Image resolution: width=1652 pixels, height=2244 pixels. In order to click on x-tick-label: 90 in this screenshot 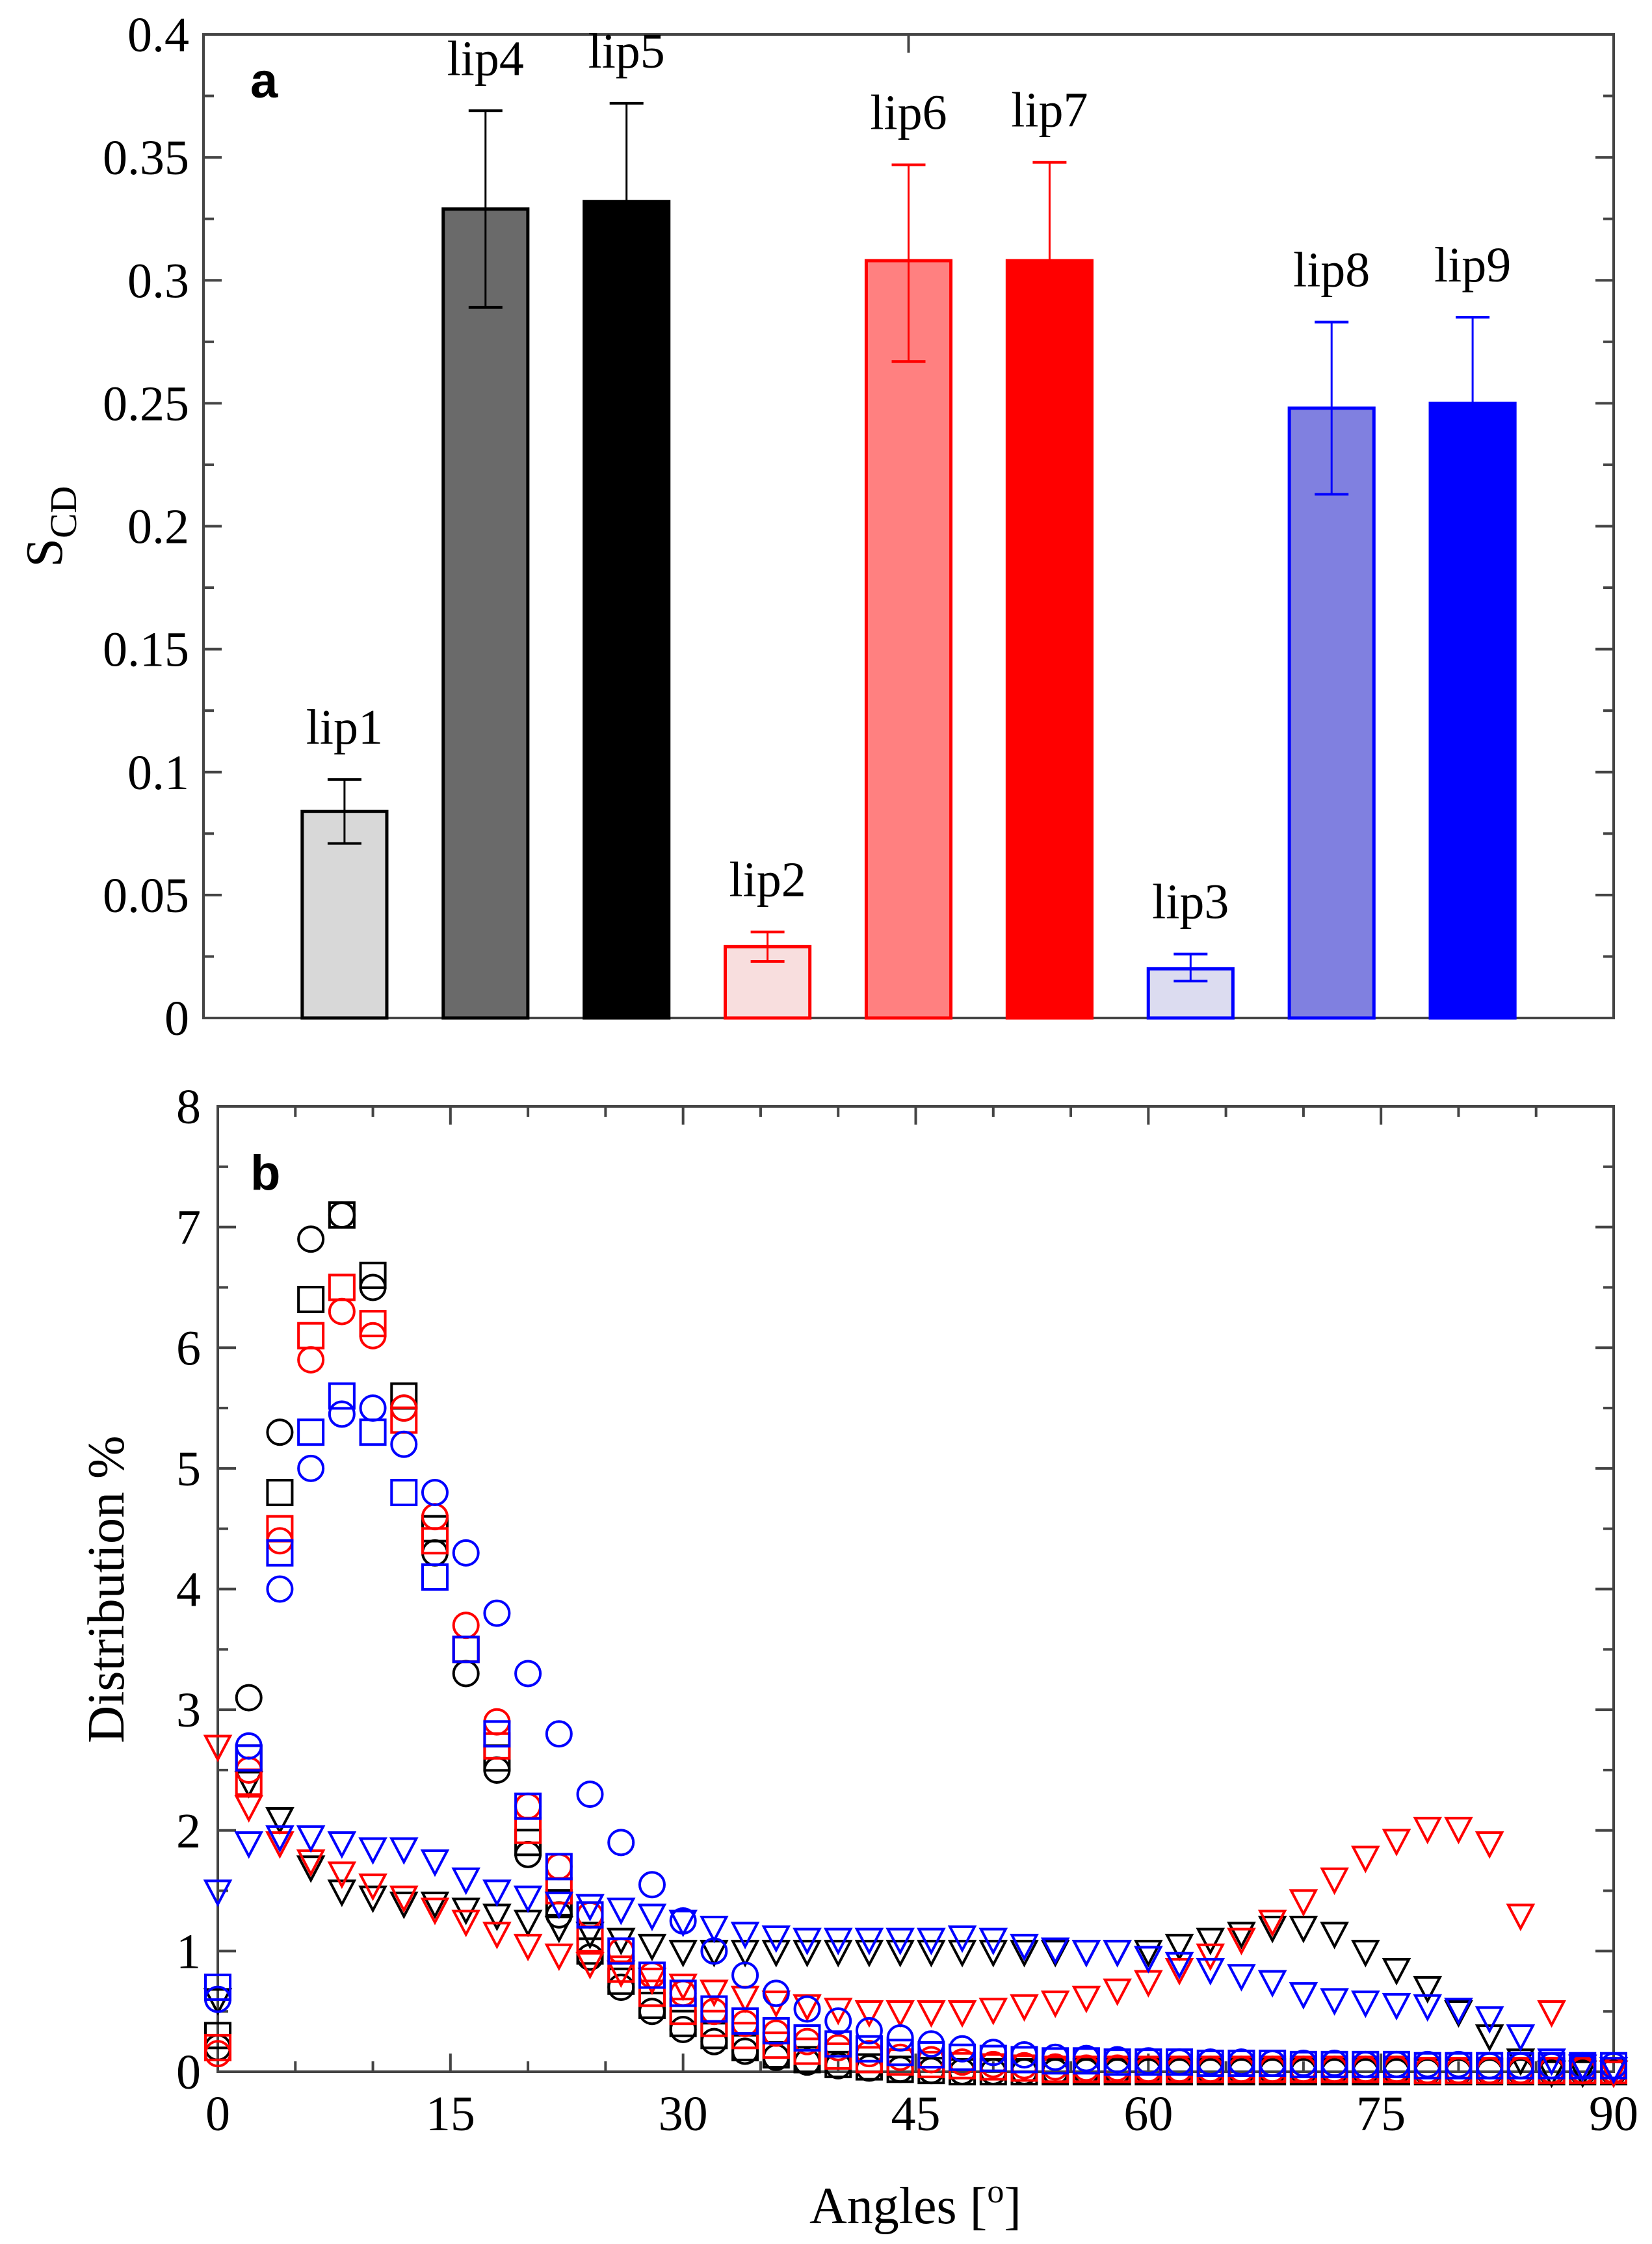, I will do `click(1613, 2114)`.